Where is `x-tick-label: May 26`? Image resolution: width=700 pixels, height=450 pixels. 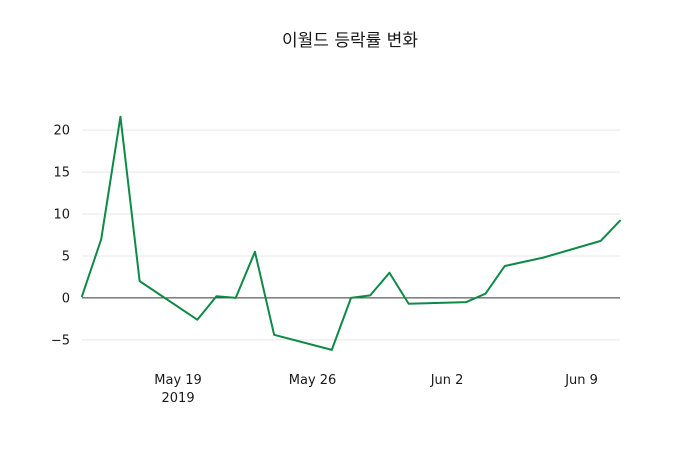
x-tick-label: May 26 is located at coordinates (313, 380).